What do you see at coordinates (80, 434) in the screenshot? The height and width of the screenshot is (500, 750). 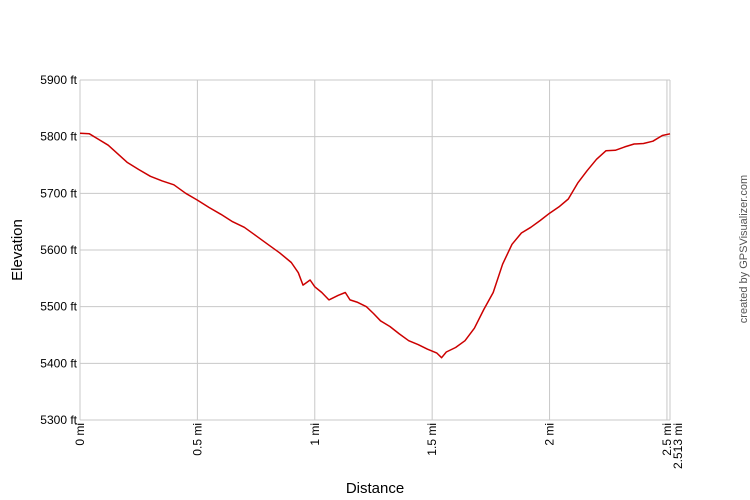 I see `x-tick-label: 0 mi` at bounding box center [80, 434].